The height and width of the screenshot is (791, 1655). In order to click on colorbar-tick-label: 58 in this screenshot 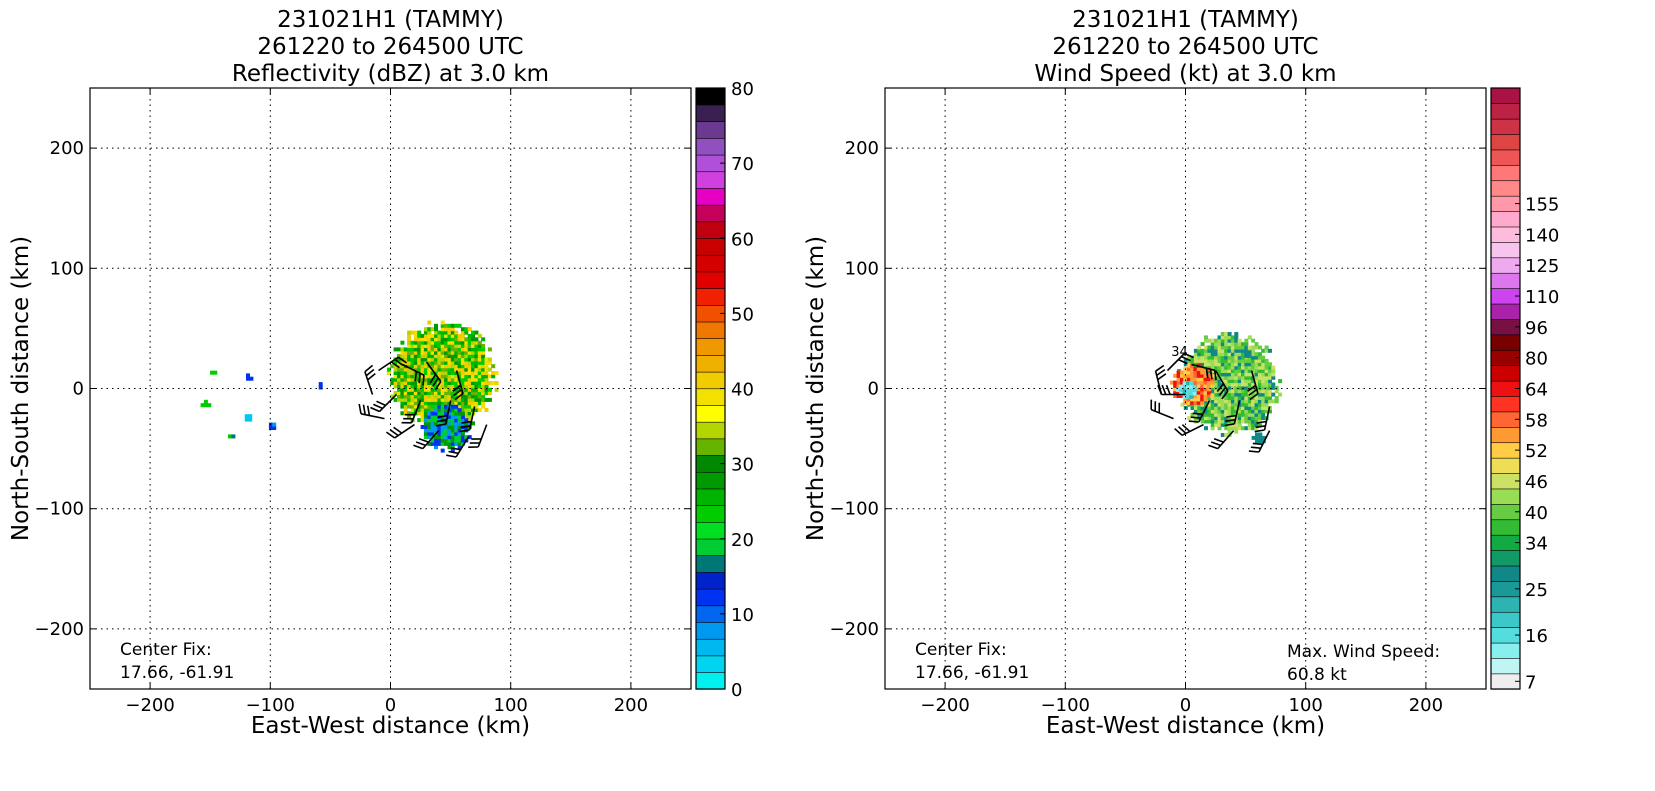, I will do `click(1536, 420)`.